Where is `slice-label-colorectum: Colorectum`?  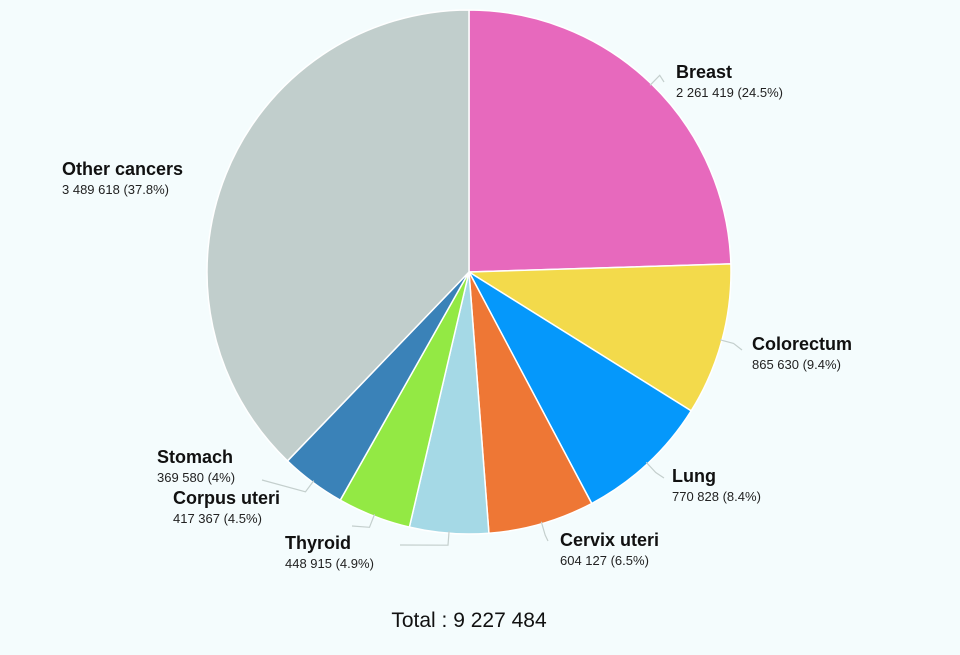
slice-label-colorectum: Colorectum is located at coordinates (802, 344).